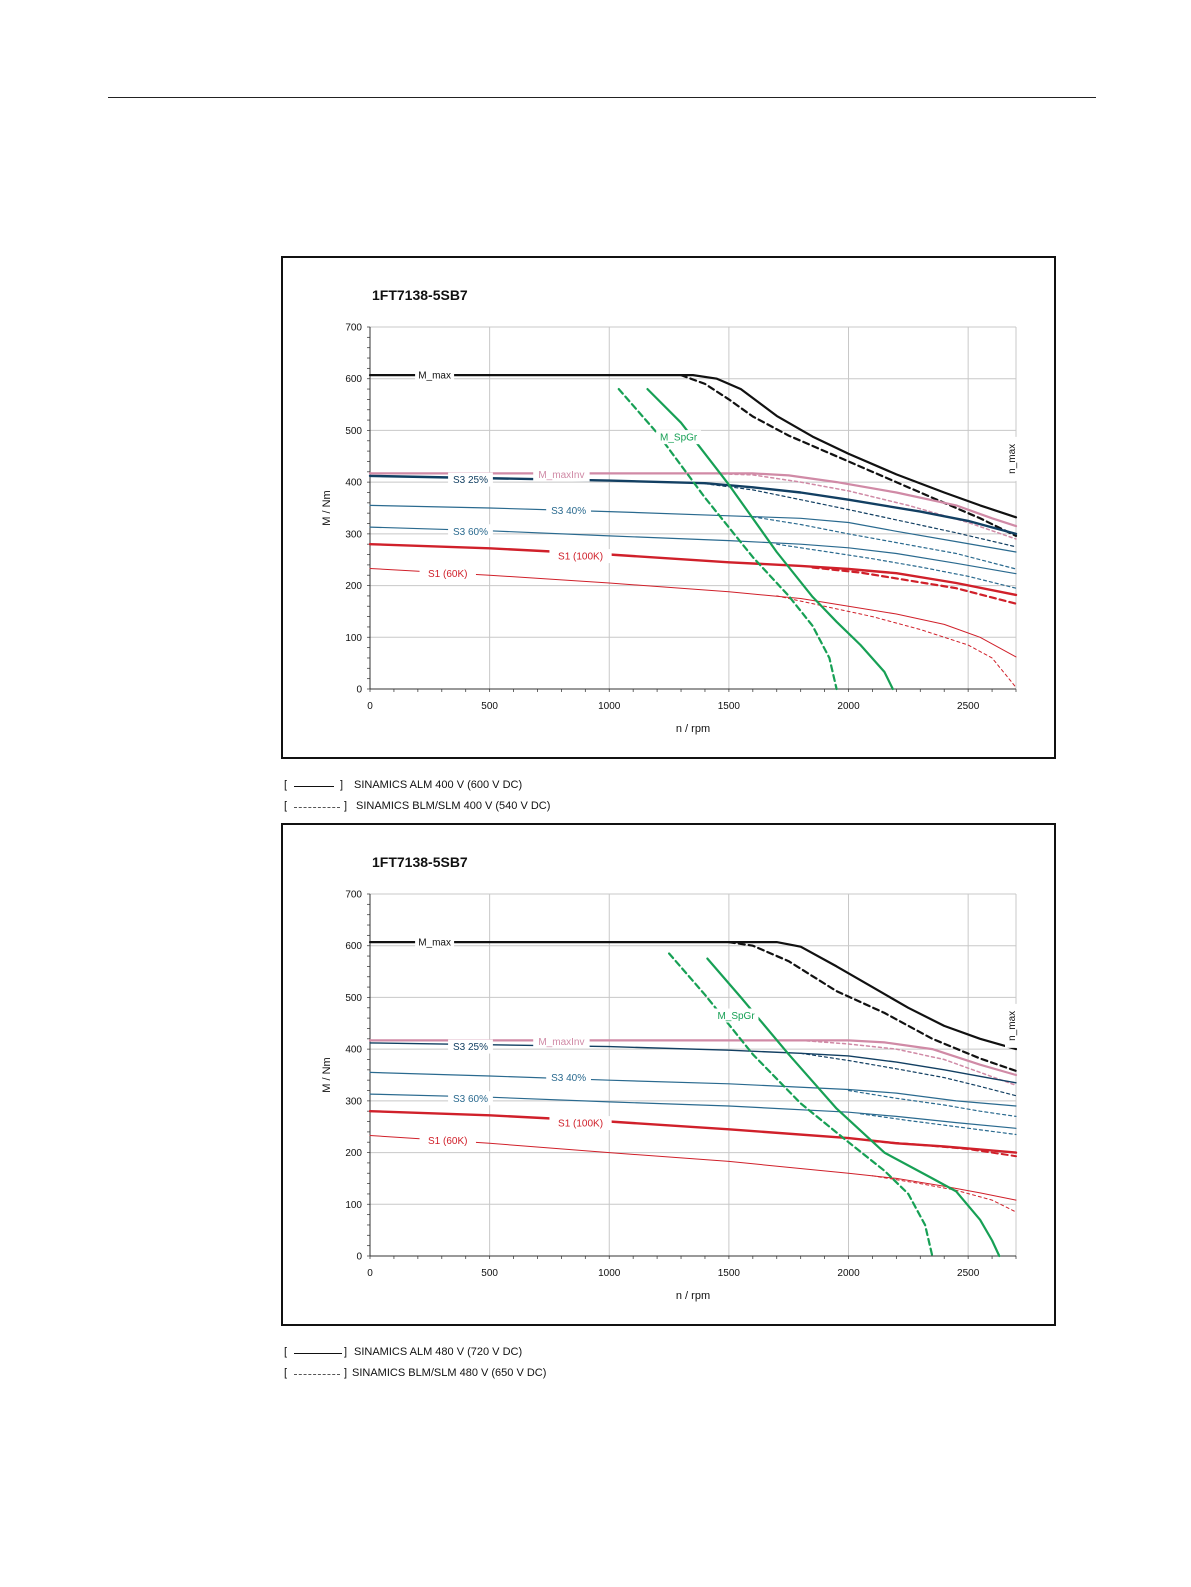  I want to click on y-tick-label: 600, so click(353, 379).